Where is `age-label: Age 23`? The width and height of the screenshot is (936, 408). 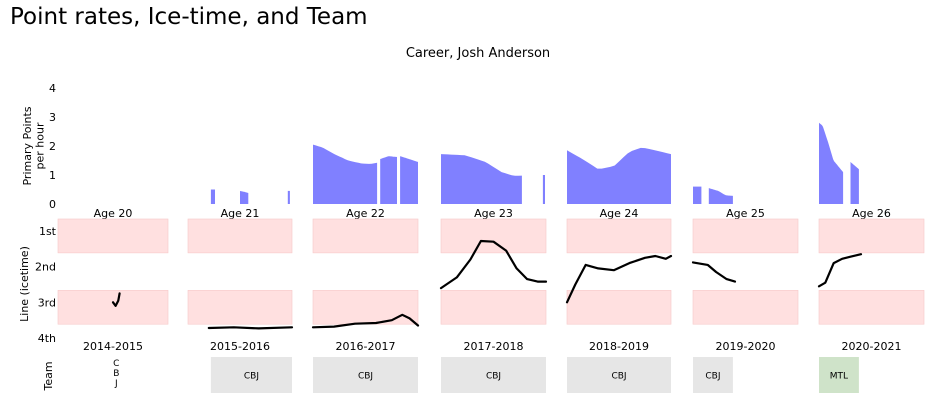
age-label: Age 23 is located at coordinates (493, 213).